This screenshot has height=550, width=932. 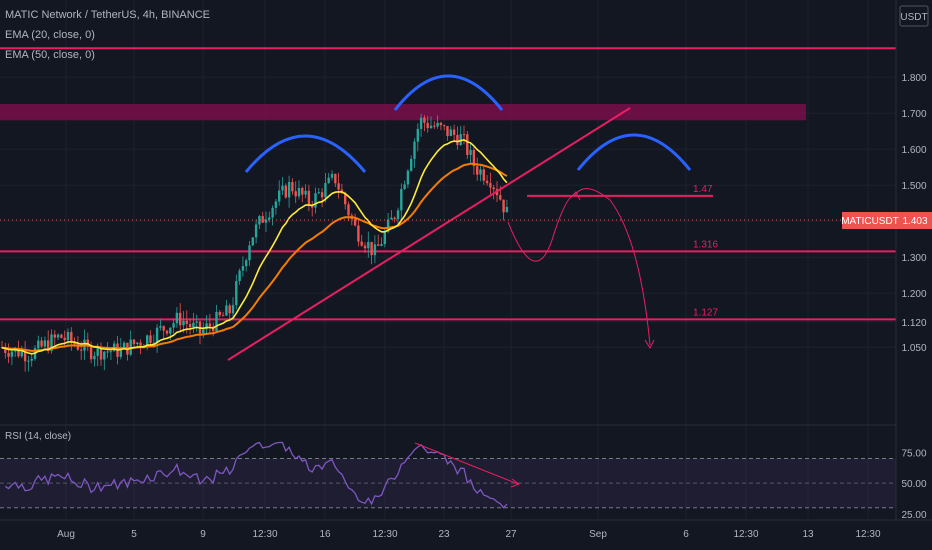 What do you see at coordinates (703, 189) in the screenshot?
I see `level-label: 1.47` at bounding box center [703, 189].